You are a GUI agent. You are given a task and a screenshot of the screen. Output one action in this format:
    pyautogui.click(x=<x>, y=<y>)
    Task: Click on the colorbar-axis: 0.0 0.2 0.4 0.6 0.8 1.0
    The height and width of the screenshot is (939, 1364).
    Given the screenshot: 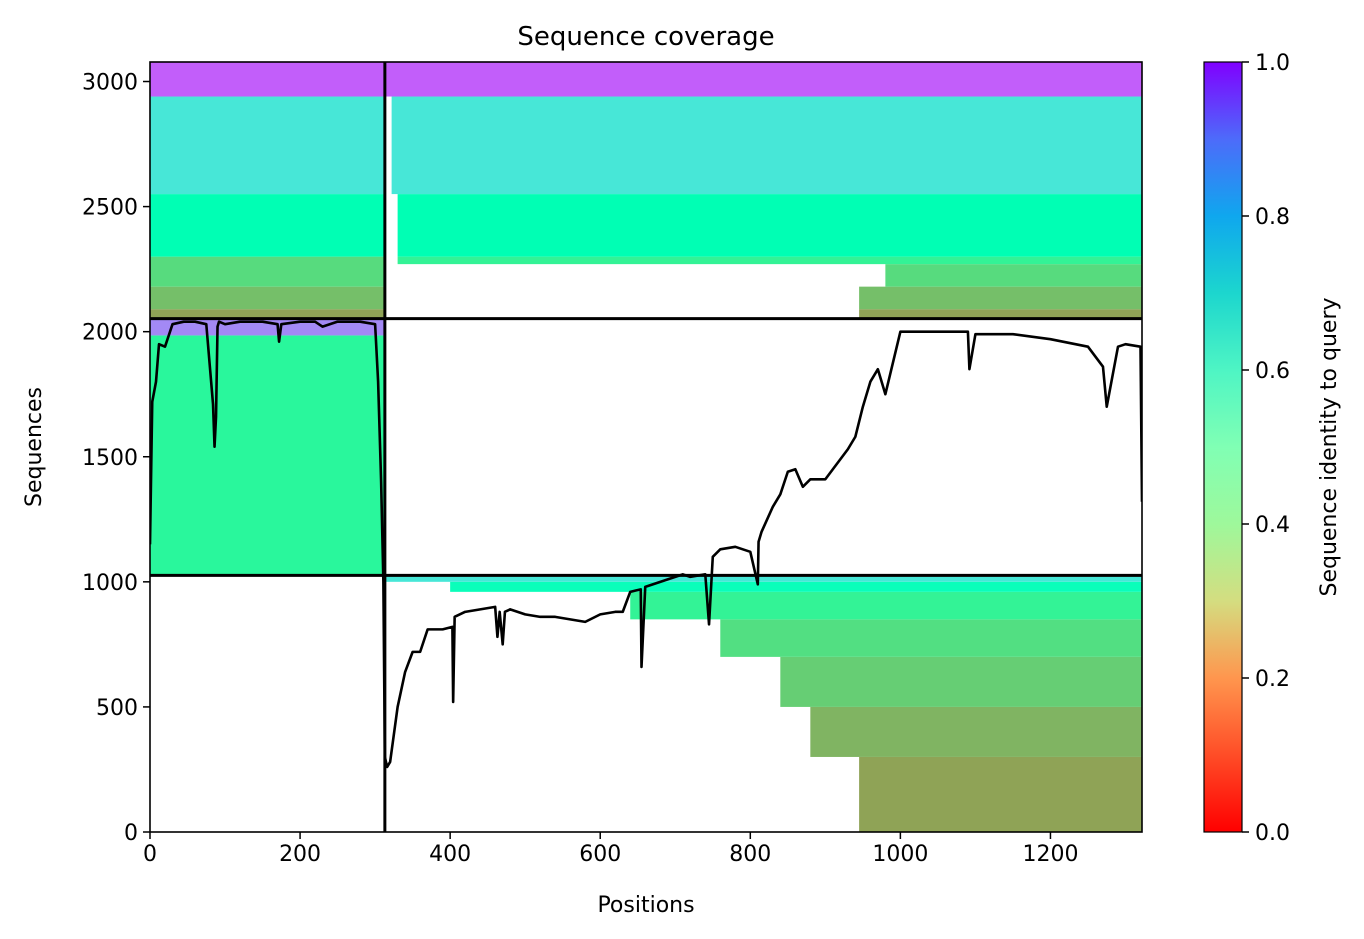 What is the action you would take?
    pyautogui.click(x=1266, y=448)
    